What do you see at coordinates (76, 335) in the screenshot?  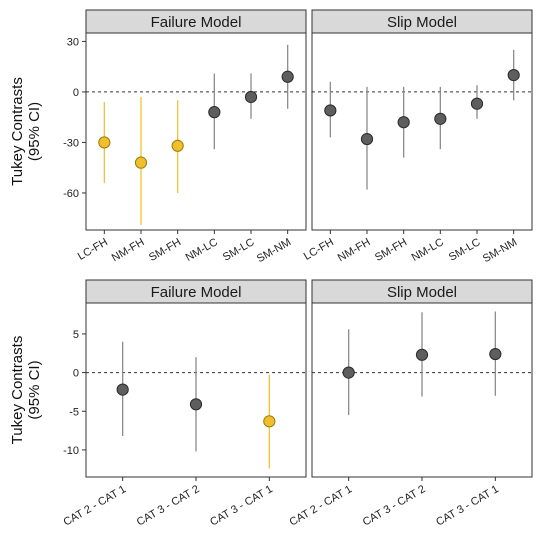 I see `y-tick-label: 5` at bounding box center [76, 335].